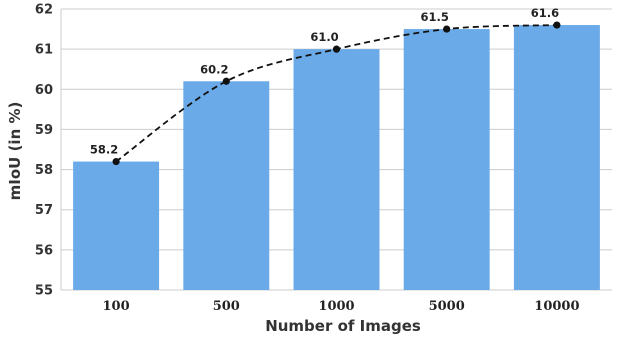 Image resolution: width=625 pixels, height=339 pixels. What do you see at coordinates (44, 250) in the screenshot?
I see `y-tick-label: 56` at bounding box center [44, 250].